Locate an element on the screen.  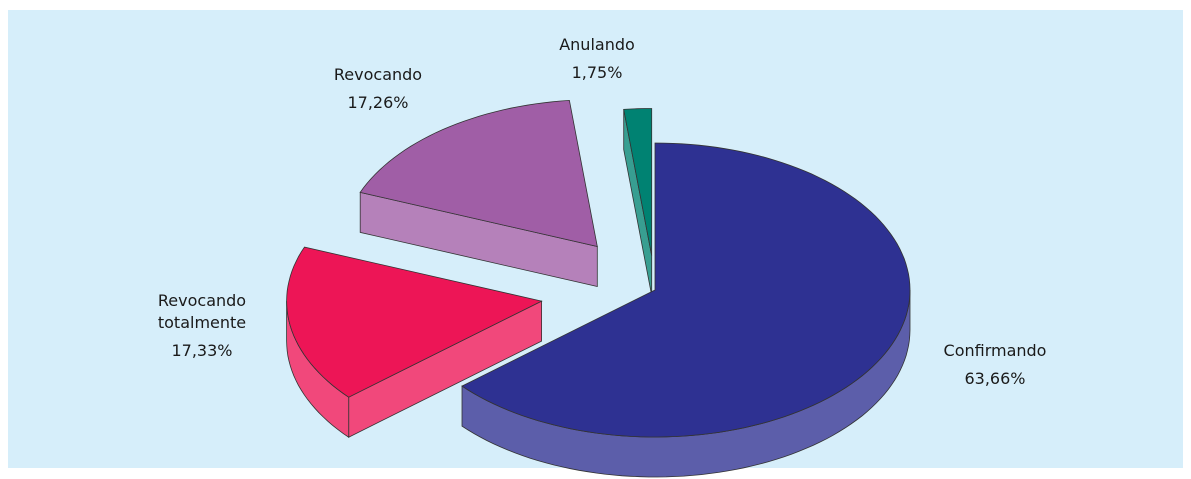
slice-label: Anulando is located at coordinates (597, 44).